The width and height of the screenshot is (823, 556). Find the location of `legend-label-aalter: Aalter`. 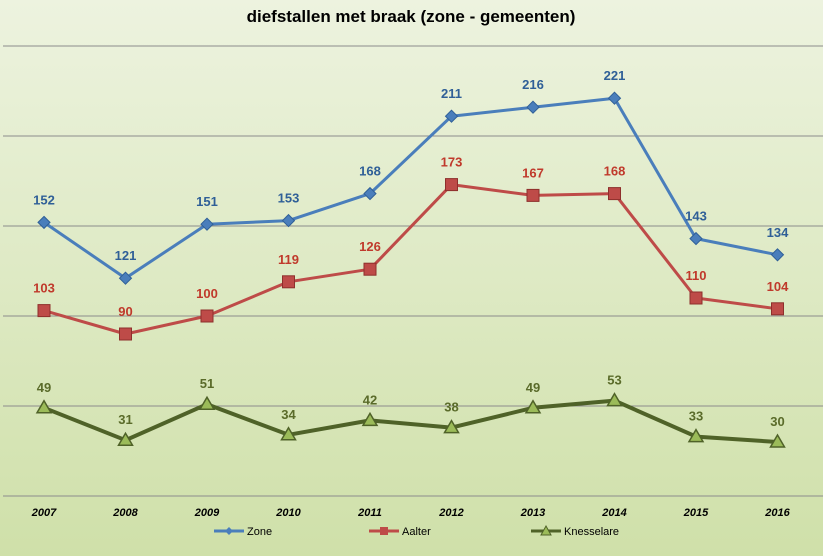

legend-label-aalter: Aalter is located at coordinates (416, 532).